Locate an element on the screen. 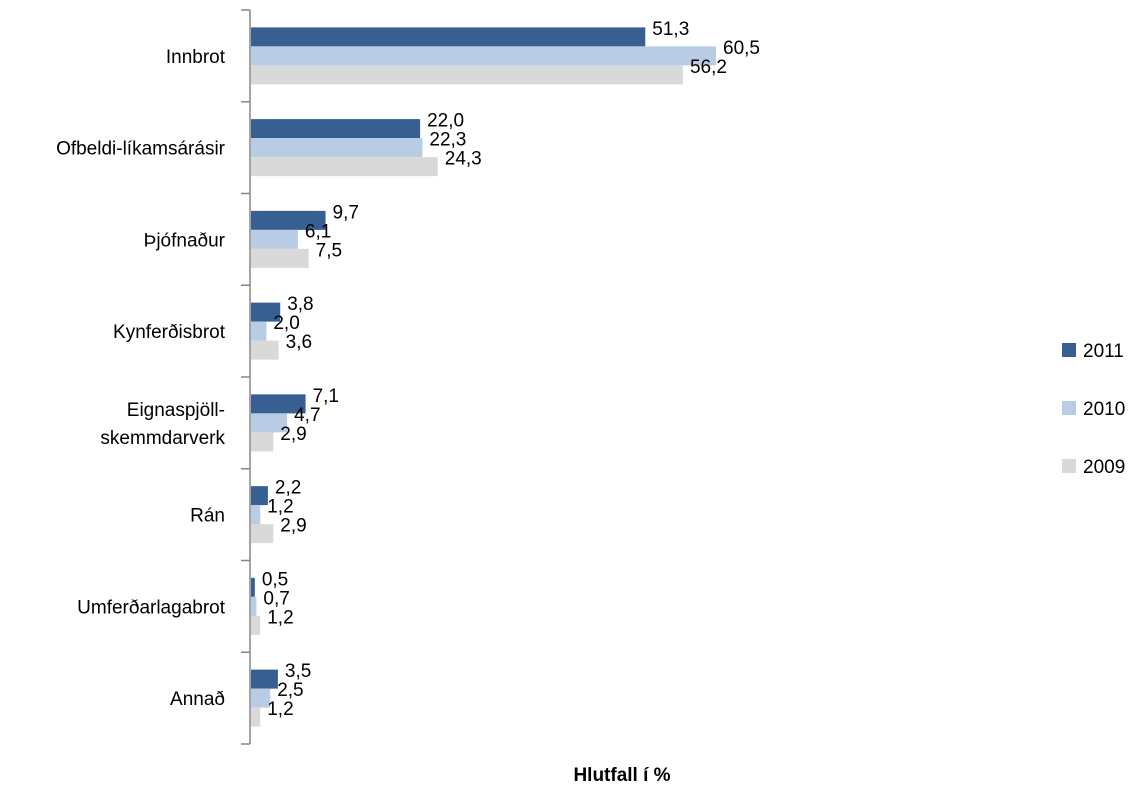 The height and width of the screenshot is (789, 1145). category-label: Eignaspjöll-skemmdarverk is located at coordinates (162, 424).